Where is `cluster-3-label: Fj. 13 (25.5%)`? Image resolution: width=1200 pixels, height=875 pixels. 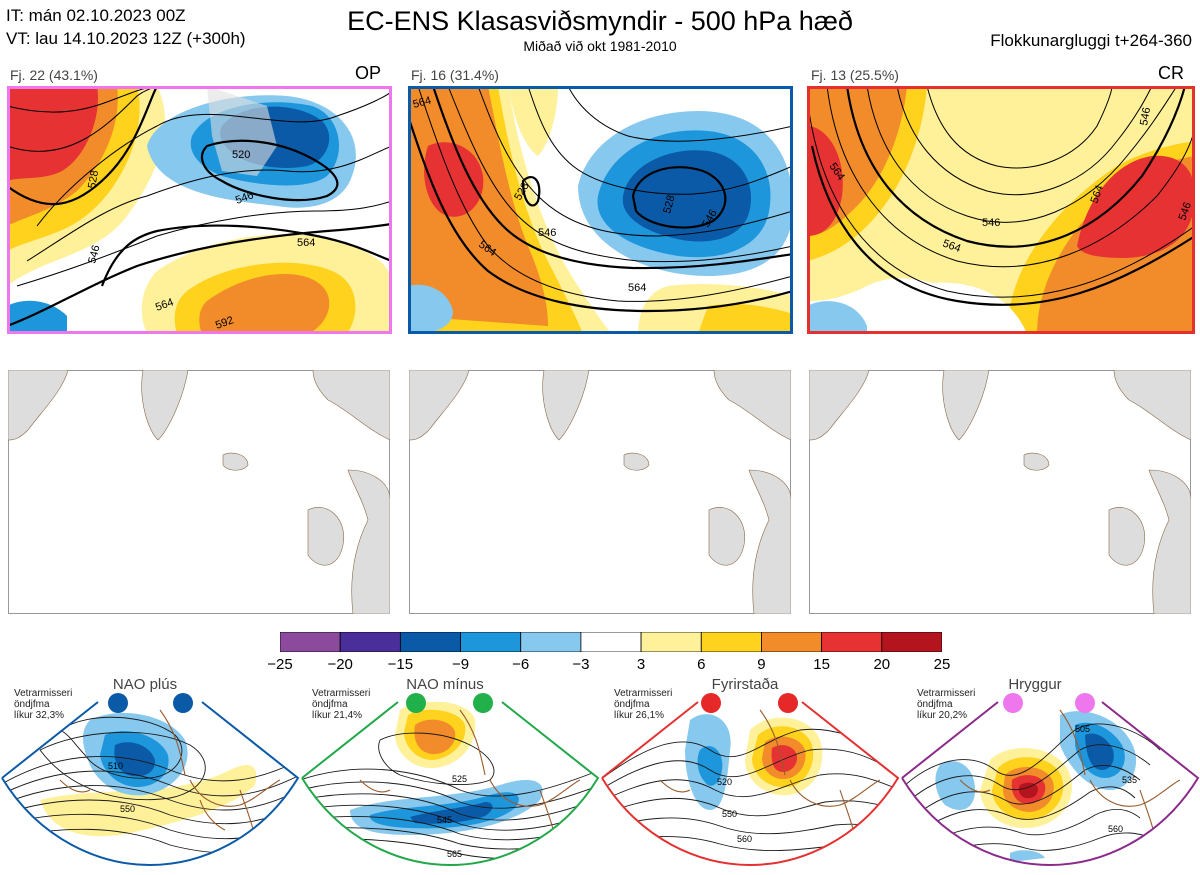
cluster-3-label: Fj. 13 (25.5%) is located at coordinates (855, 75).